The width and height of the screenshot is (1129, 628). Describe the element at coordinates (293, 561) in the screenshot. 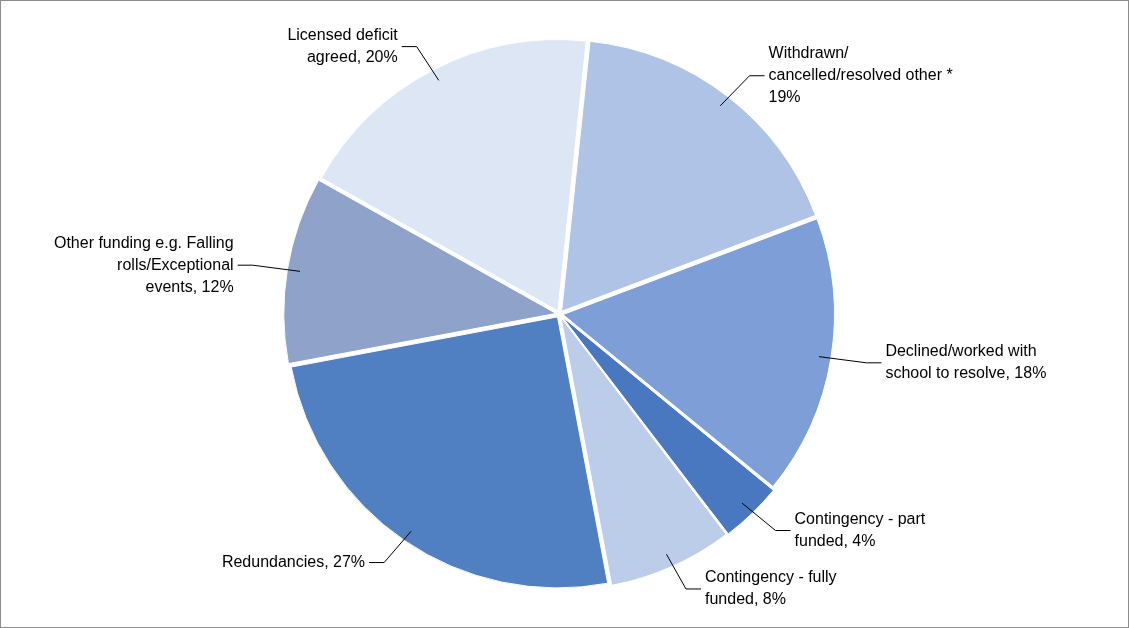

I see `slice-label: Redundancies, 27%` at that location.